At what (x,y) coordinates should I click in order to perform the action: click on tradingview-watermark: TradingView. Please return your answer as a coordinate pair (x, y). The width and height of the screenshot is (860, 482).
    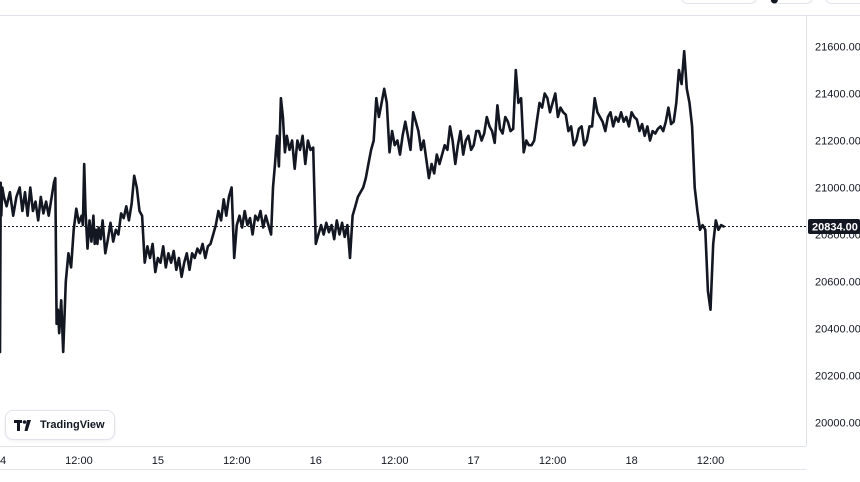
    Looking at the image, I should click on (60, 425).